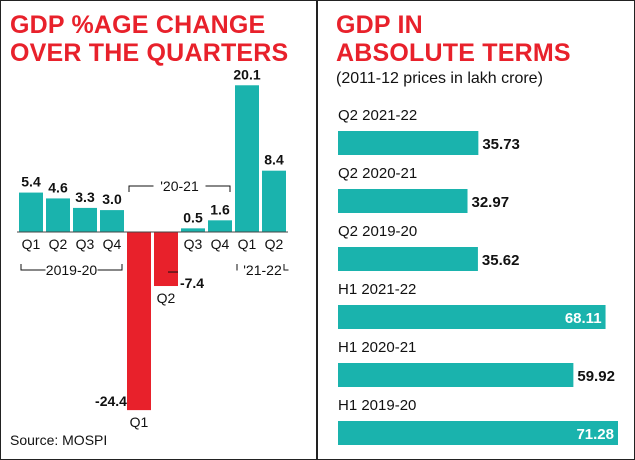  What do you see at coordinates (149, 53) in the screenshot?
I see `left-title-line2: OVER THE QUARTERS` at bounding box center [149, 53].